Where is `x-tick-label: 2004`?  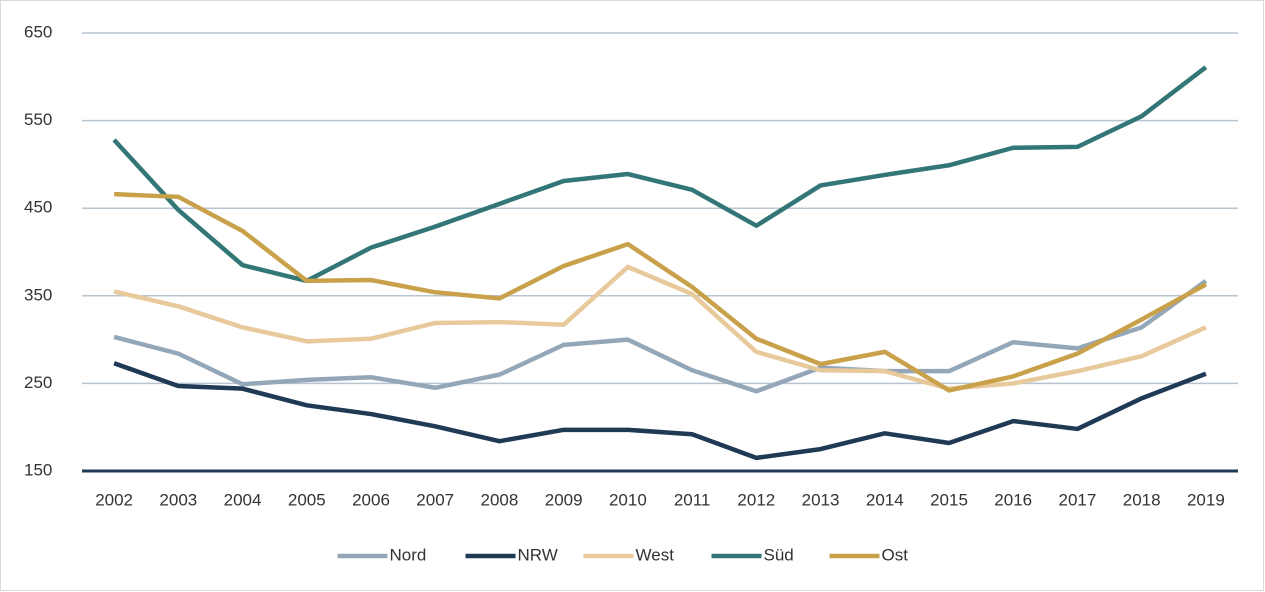 x-tick-label: 2004 is located at coordinates (243, 499).